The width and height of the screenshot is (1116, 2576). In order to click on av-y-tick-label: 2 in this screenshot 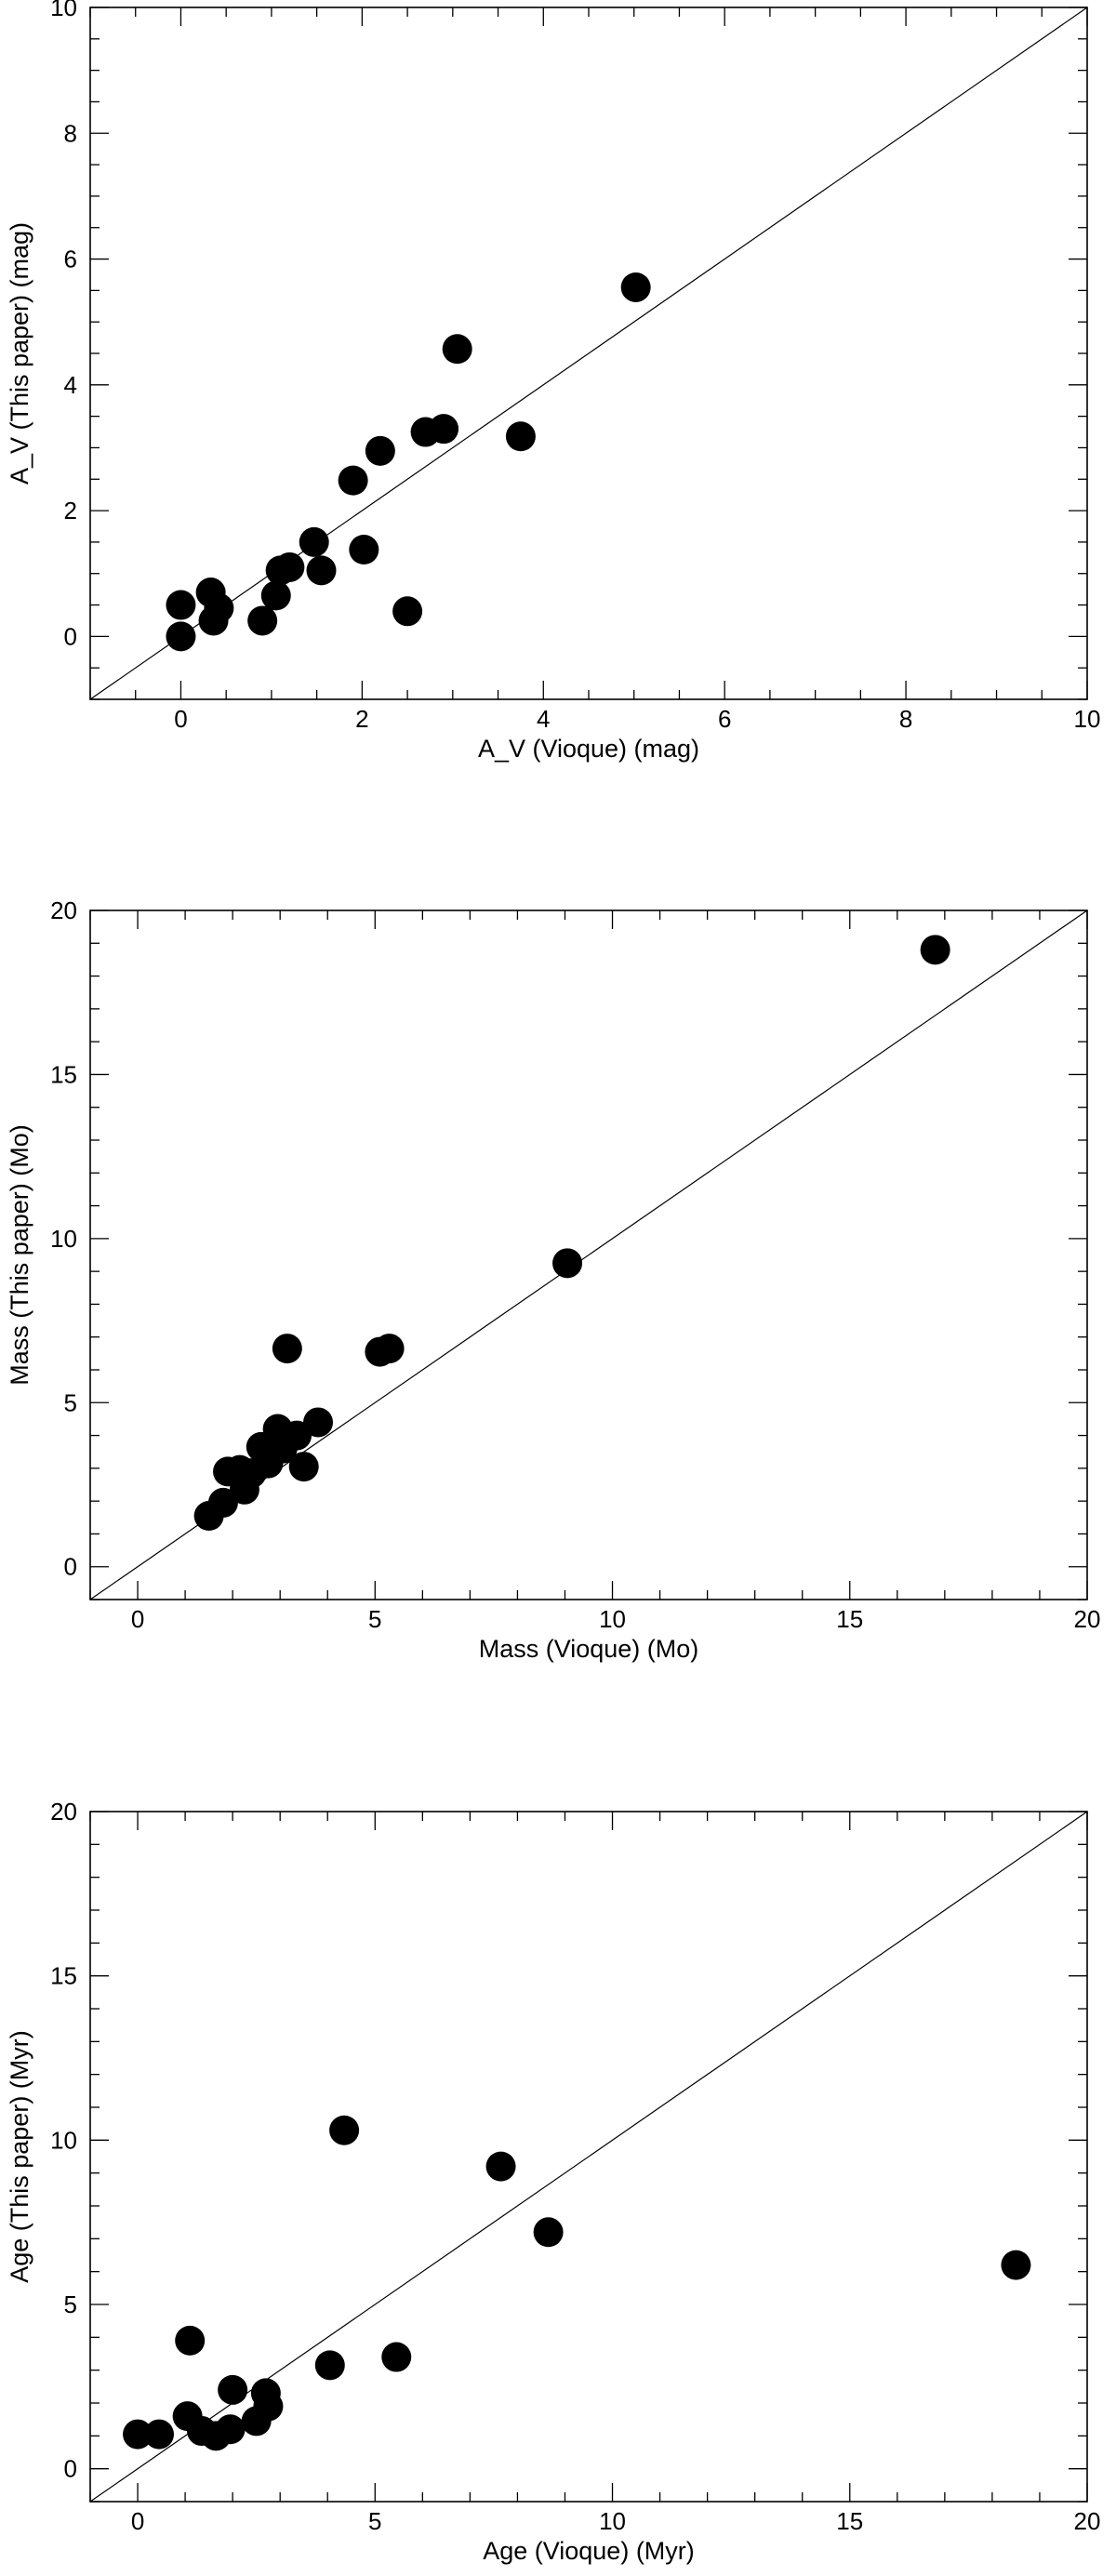, I will do `click(70, 510)`.